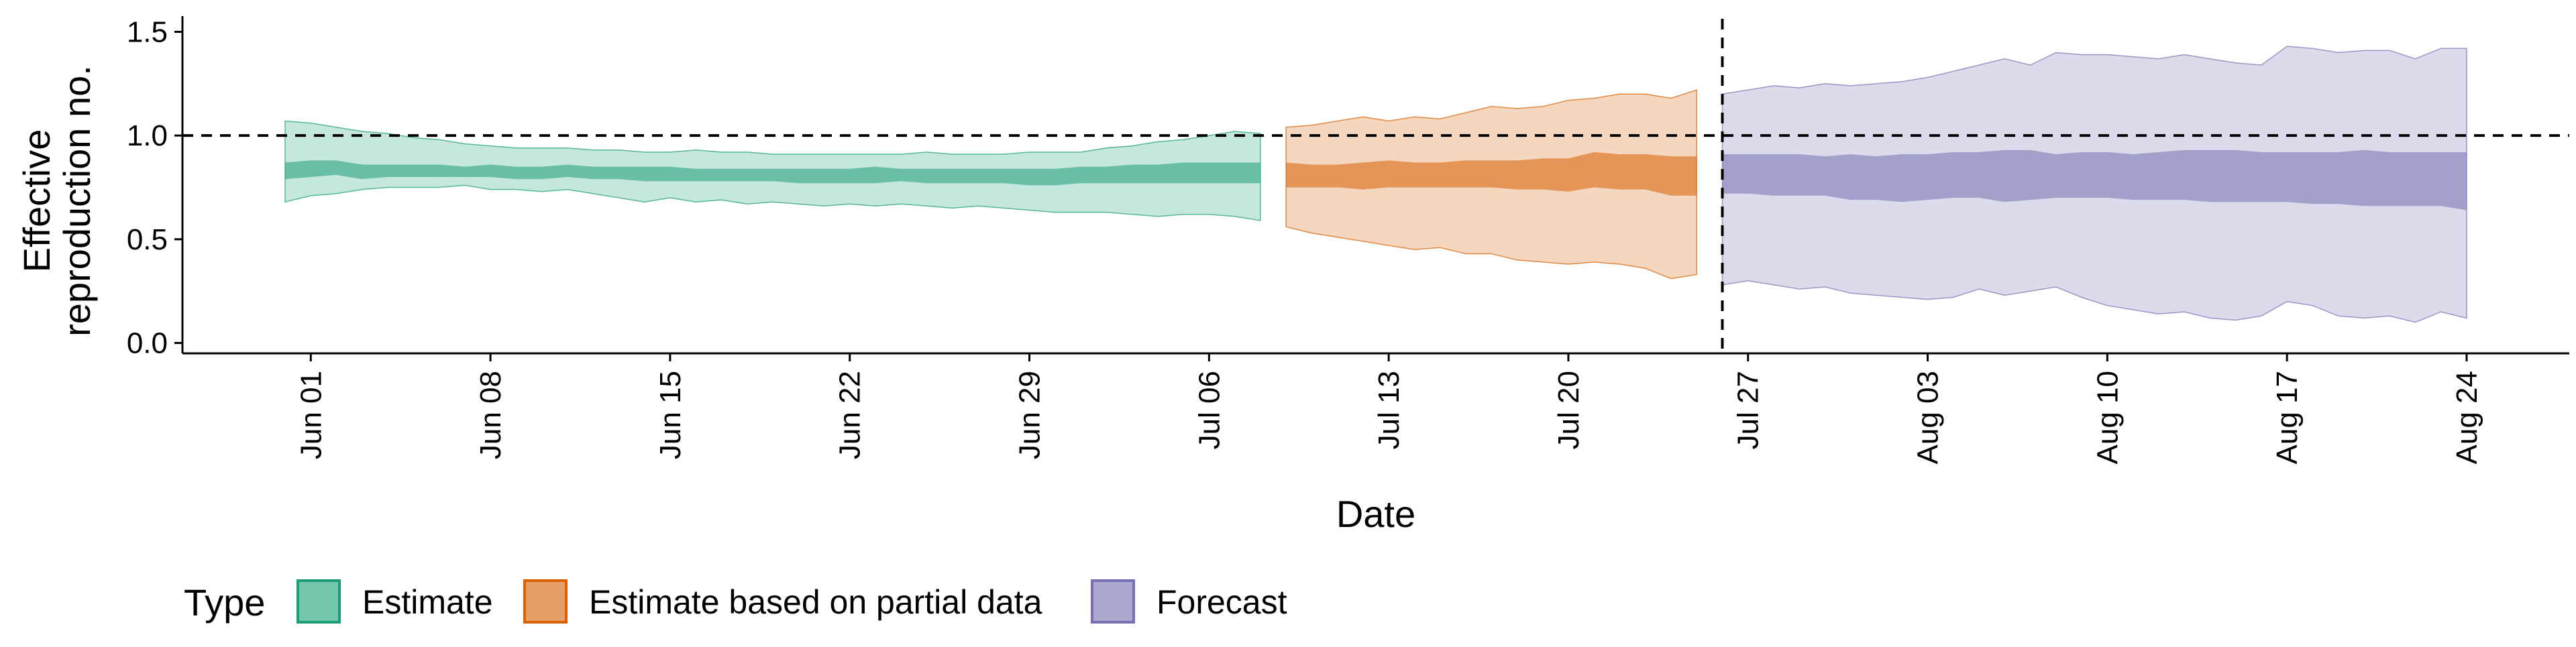 The width and height of the screenshot is (2576, 647). I want to click on legend-label: Estimate, so click(427, 602).